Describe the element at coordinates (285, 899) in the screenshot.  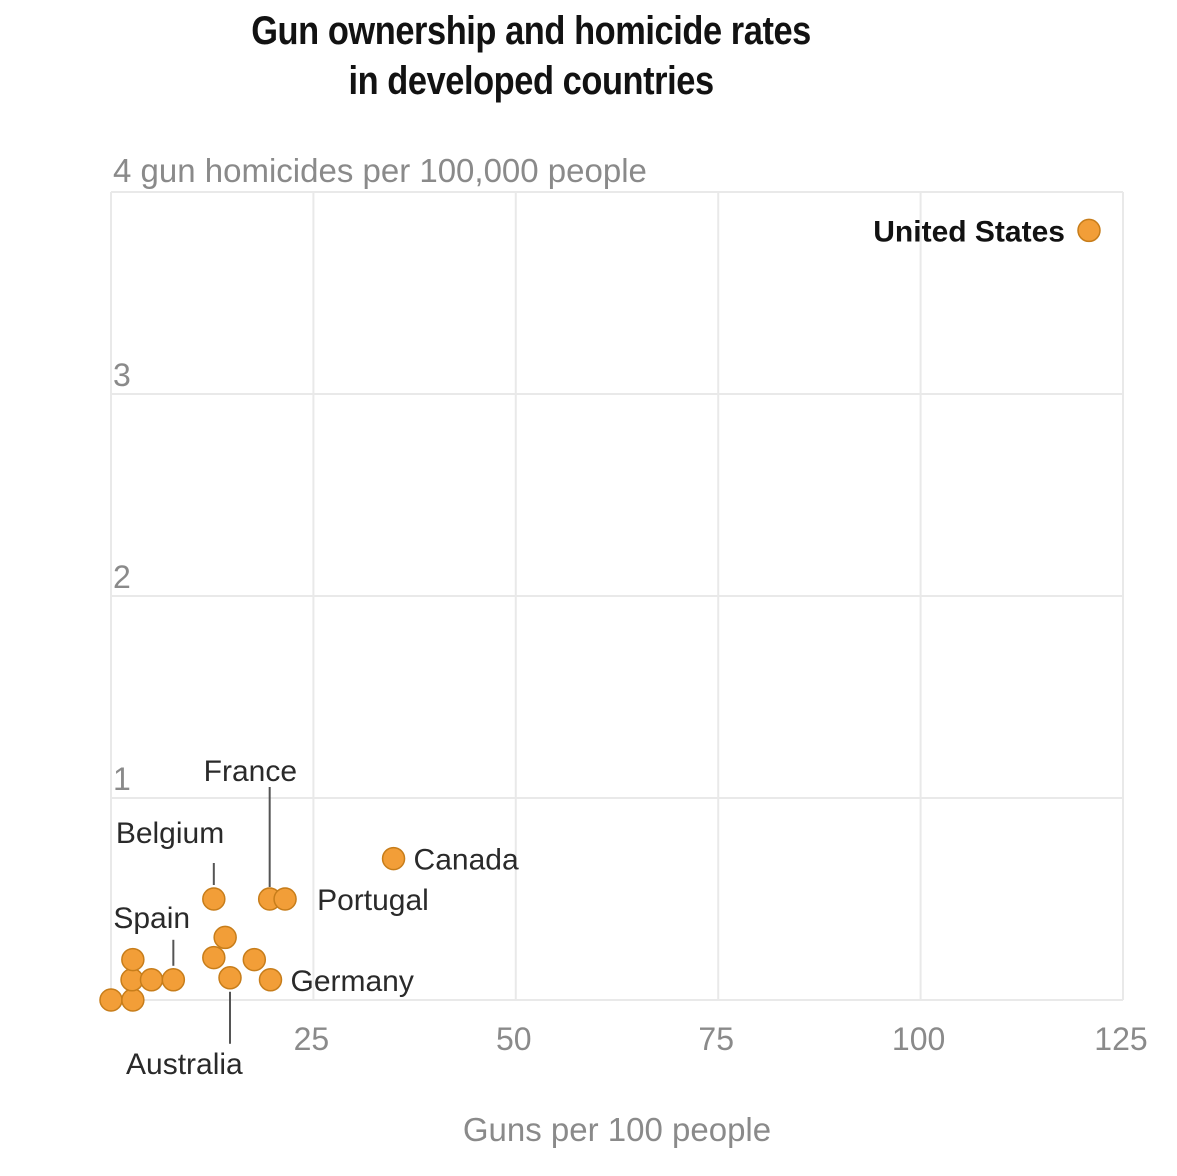
I see `data-point-portugal` at that location.